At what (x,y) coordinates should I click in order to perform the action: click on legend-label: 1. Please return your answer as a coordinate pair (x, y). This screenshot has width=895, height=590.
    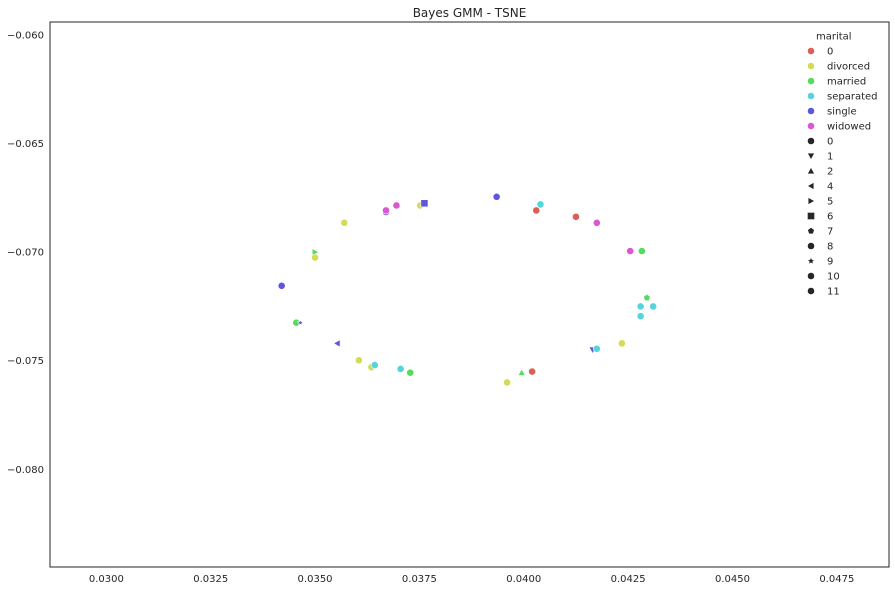
    Looking at the image, I should click on (830, 157).